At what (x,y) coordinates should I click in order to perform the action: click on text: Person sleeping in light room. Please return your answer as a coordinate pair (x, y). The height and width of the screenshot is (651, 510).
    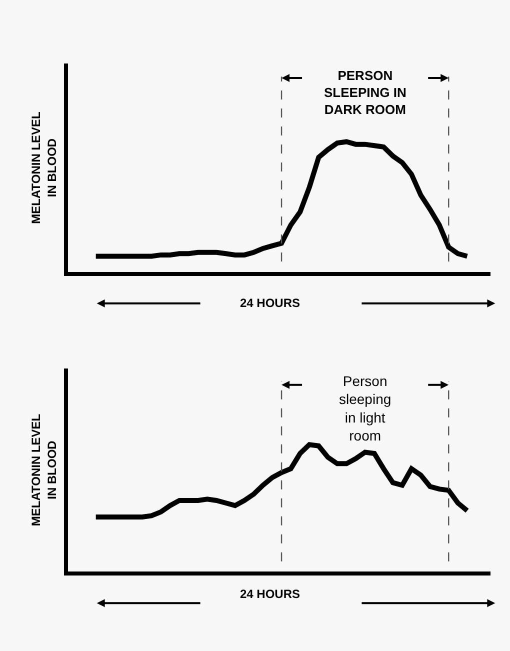
    Looking at the image, I should click on (365, 408).